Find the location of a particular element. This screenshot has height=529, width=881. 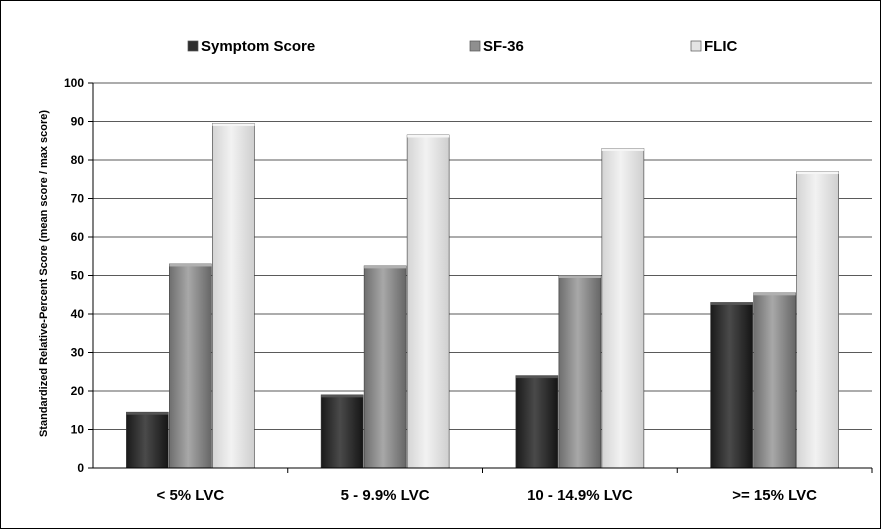

x-tick-label: 5 - 9.9% LVC is located at coordinates (385, 495).